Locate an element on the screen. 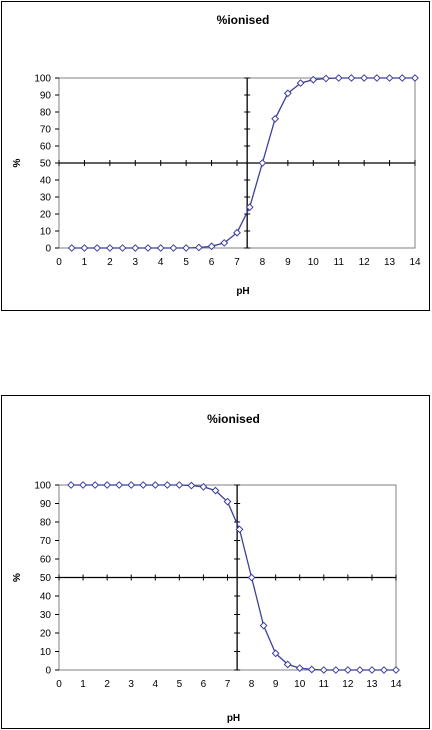 Image resolution: width=432 pixels, height=730 pixels. chart-bottom-ytick-label: 30 is located at coordinates (46, 615).